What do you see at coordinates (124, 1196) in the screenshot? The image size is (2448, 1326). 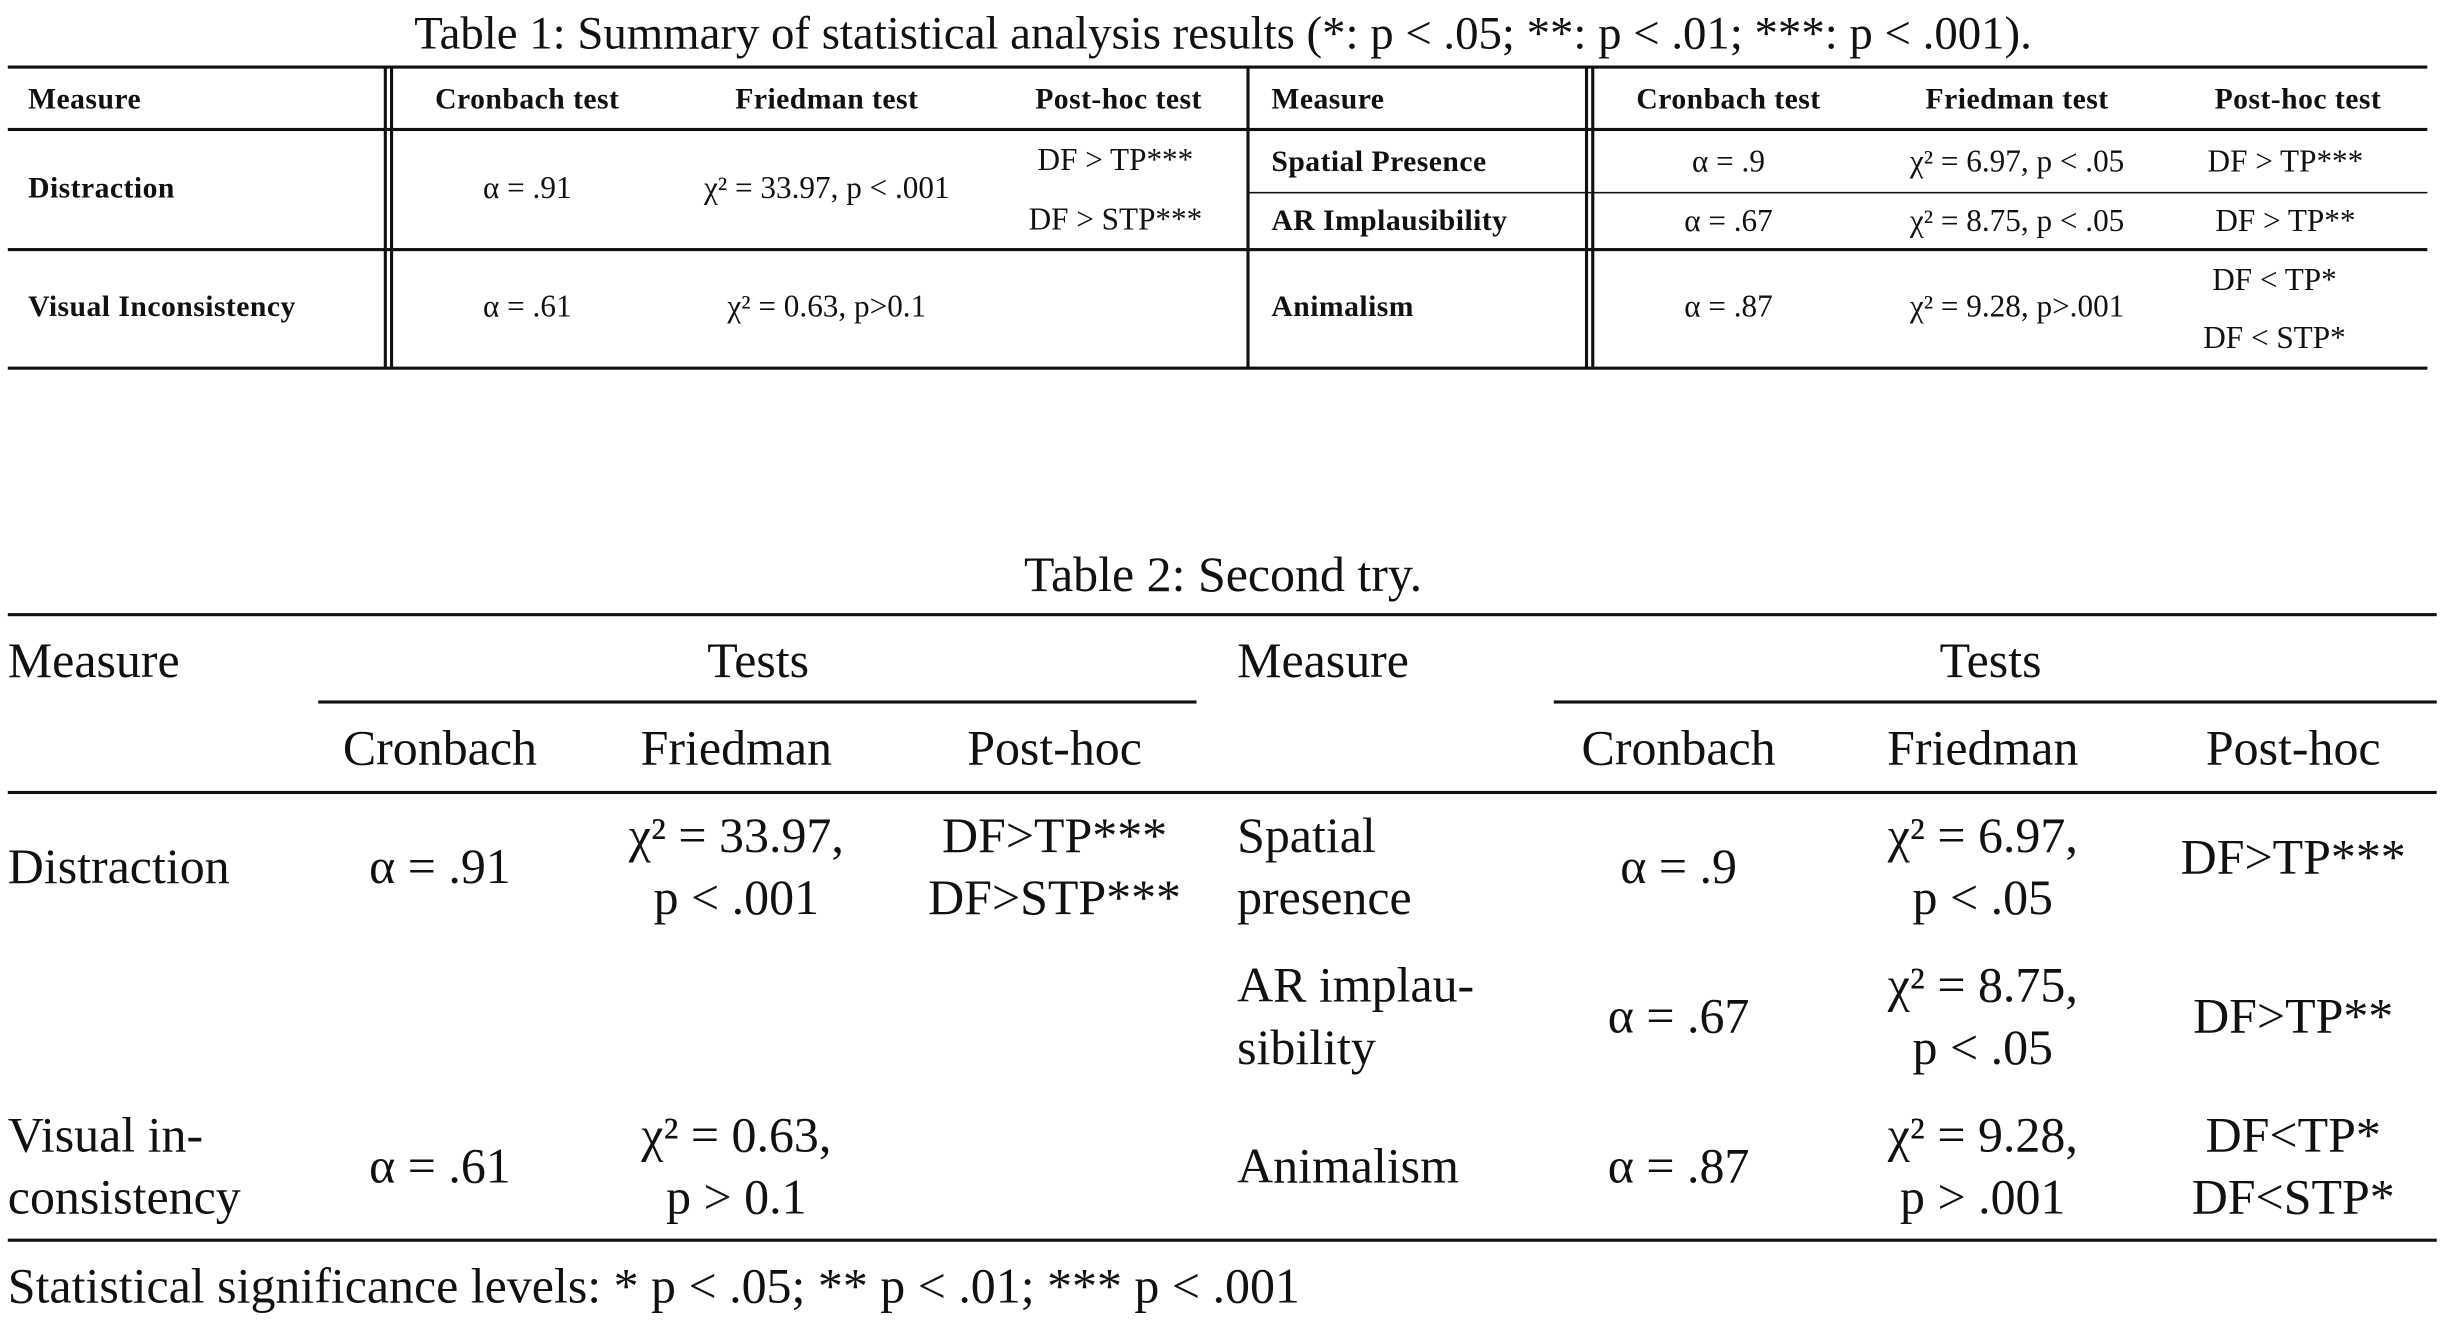 I see `measure: consistency` at bounding box center [124, 1196].